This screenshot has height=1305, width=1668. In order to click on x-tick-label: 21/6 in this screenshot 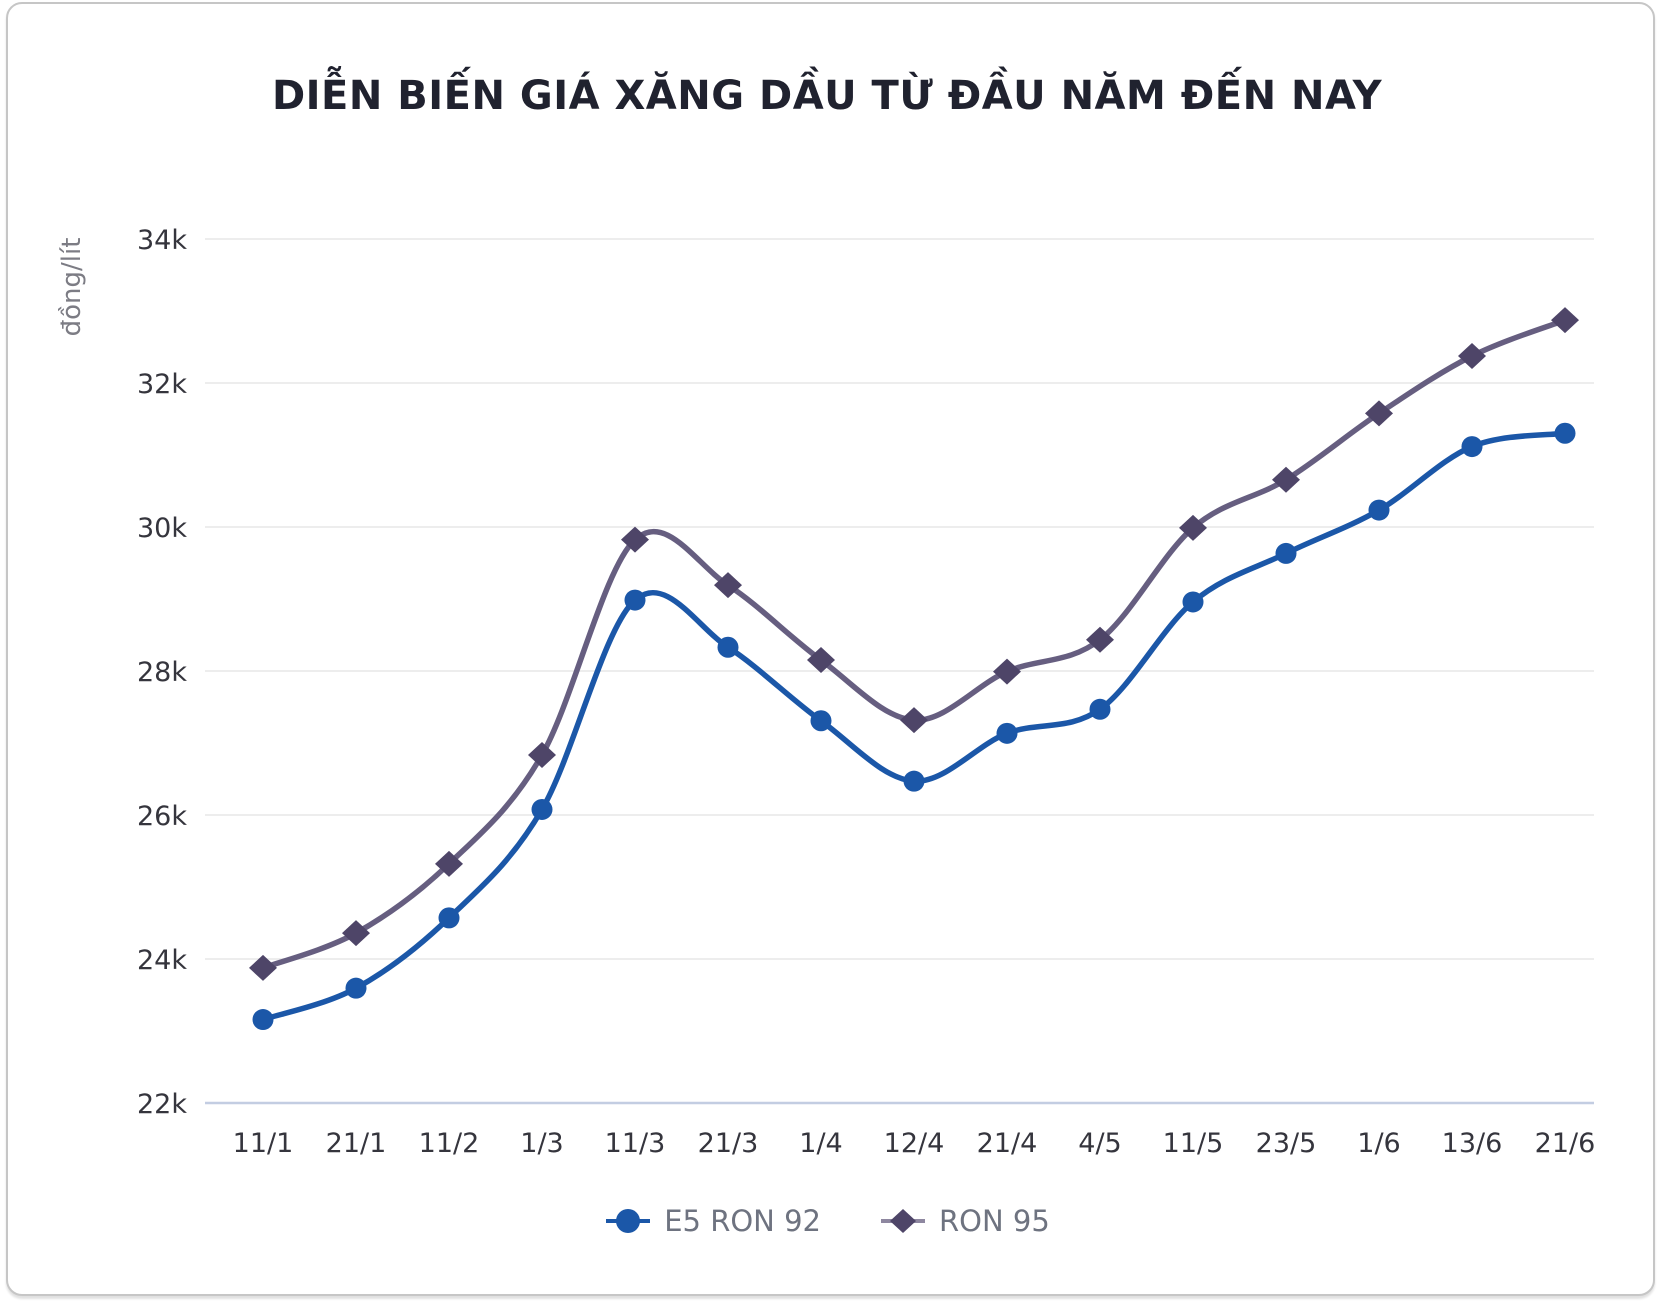, I will do `click(1565, 1143)`.